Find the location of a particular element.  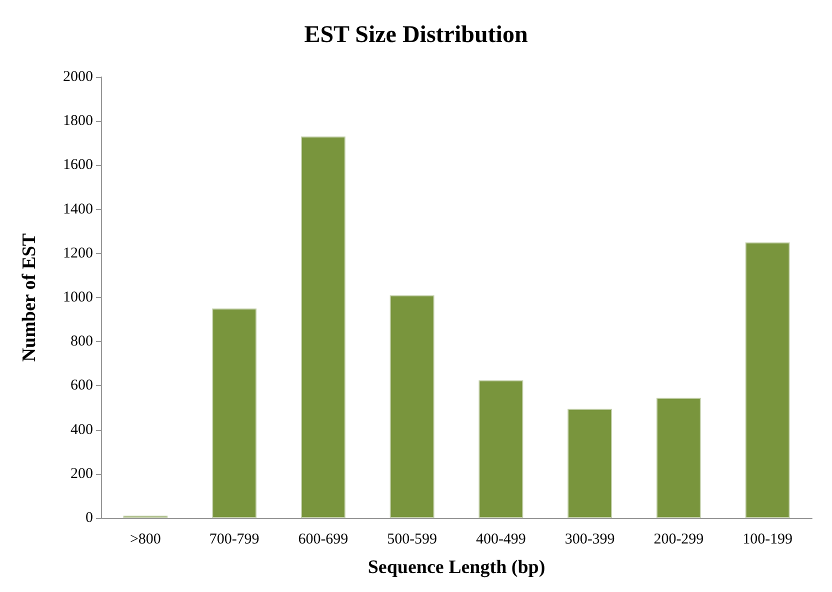

x-tick-label: 500-599 is located at coordinates (412, 540).